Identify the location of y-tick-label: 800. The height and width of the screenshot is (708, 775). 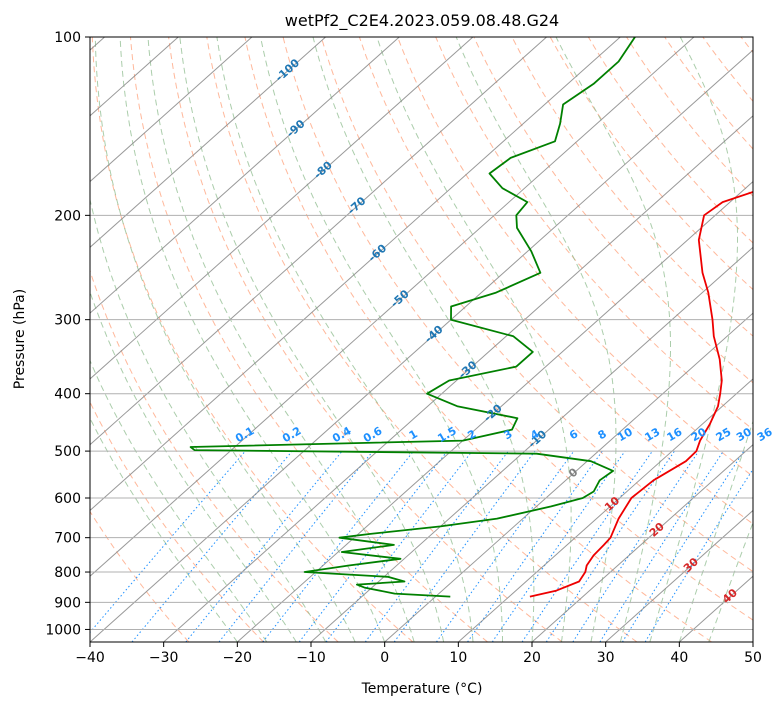
(67, 573).